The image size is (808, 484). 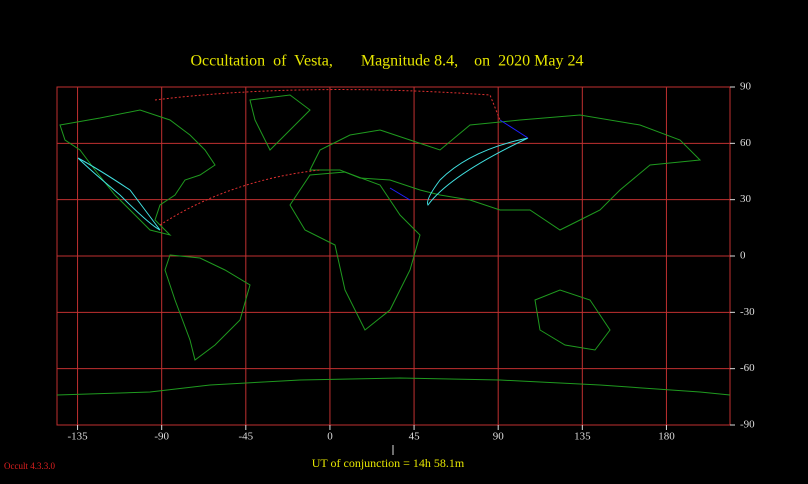 What do you see at coordinates (746, 143) in the screenshot?
I see `y-tick-label: 60` at bounding box center [746, 143].